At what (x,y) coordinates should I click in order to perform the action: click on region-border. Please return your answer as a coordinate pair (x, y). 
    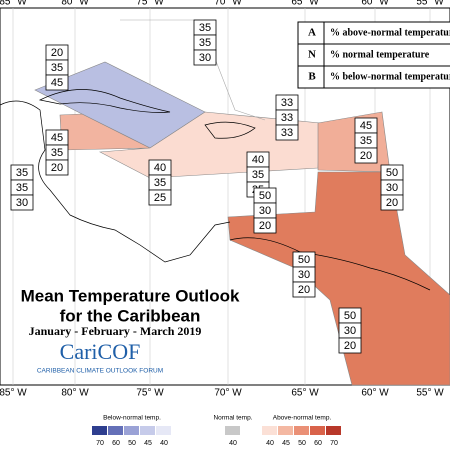
    Looking at the image, I should click on (193, 70).